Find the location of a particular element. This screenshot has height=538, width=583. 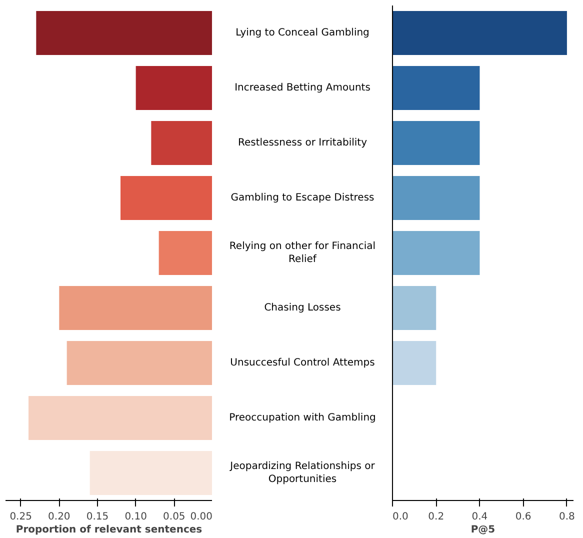

x-tick-label: 0.05 is located at coordinates (174, 517).